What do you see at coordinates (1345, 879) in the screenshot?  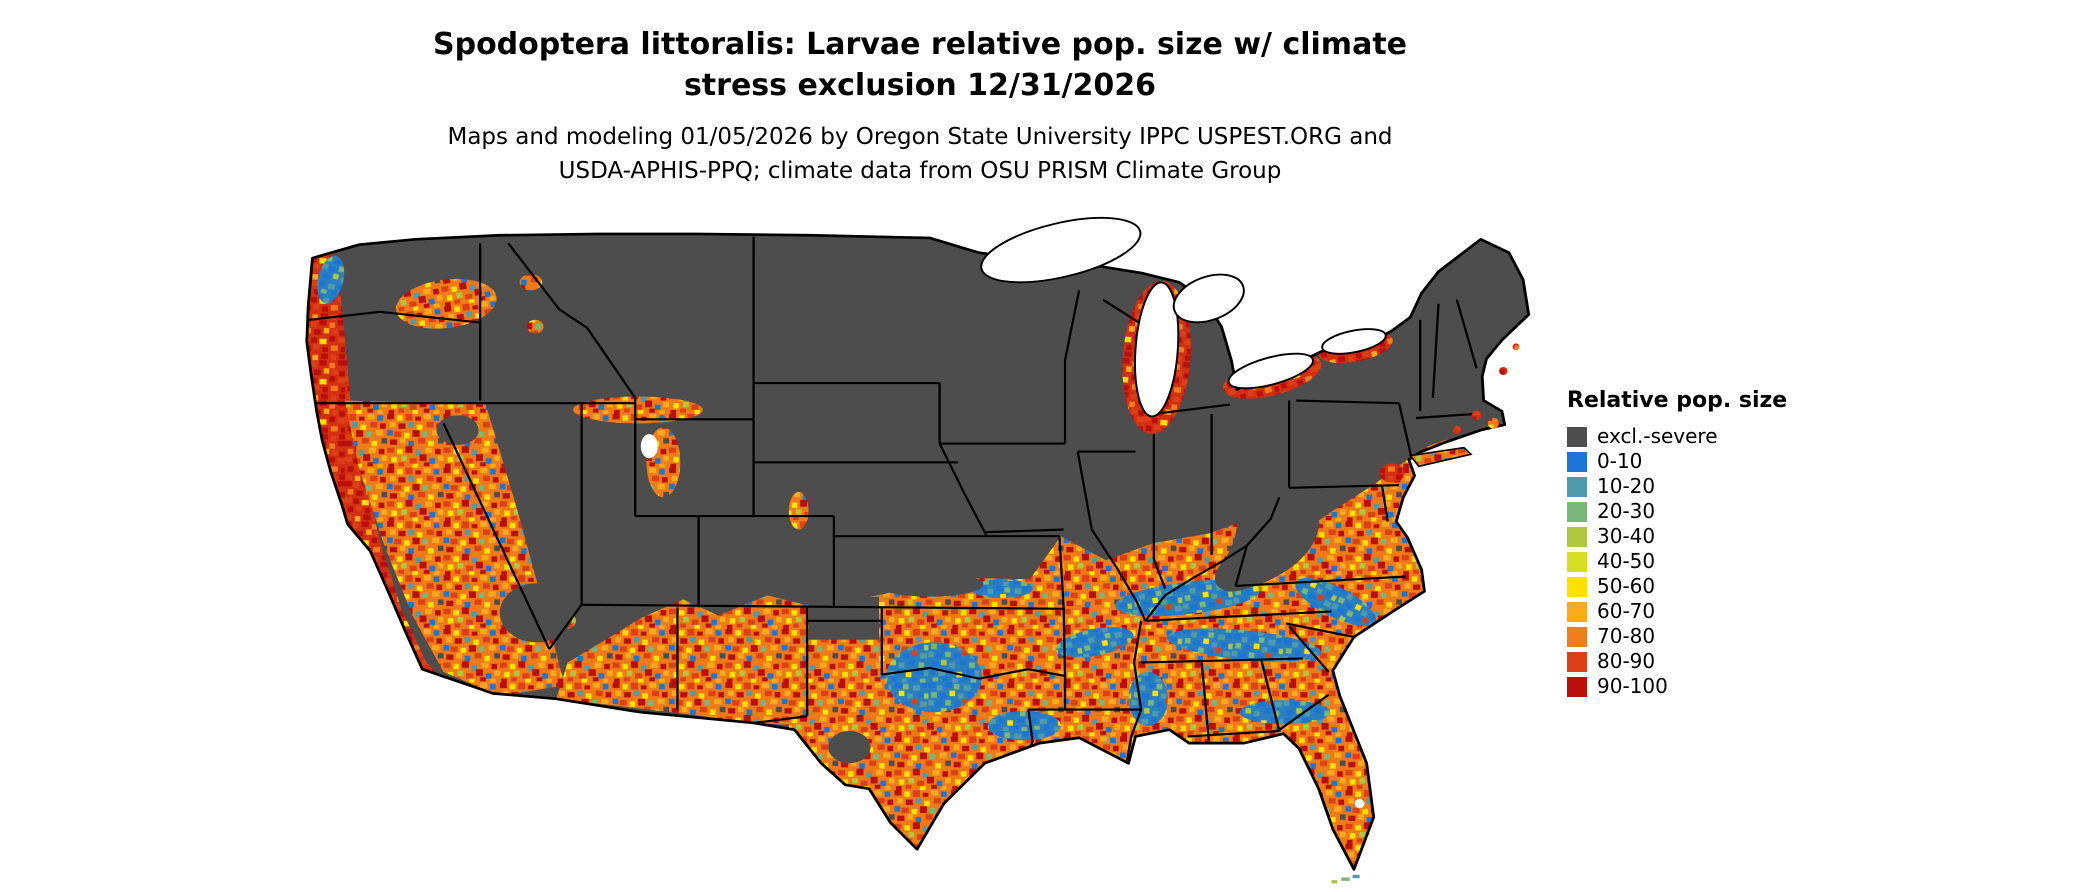 I see `florida-keys` at bounding box center [1345, 879].